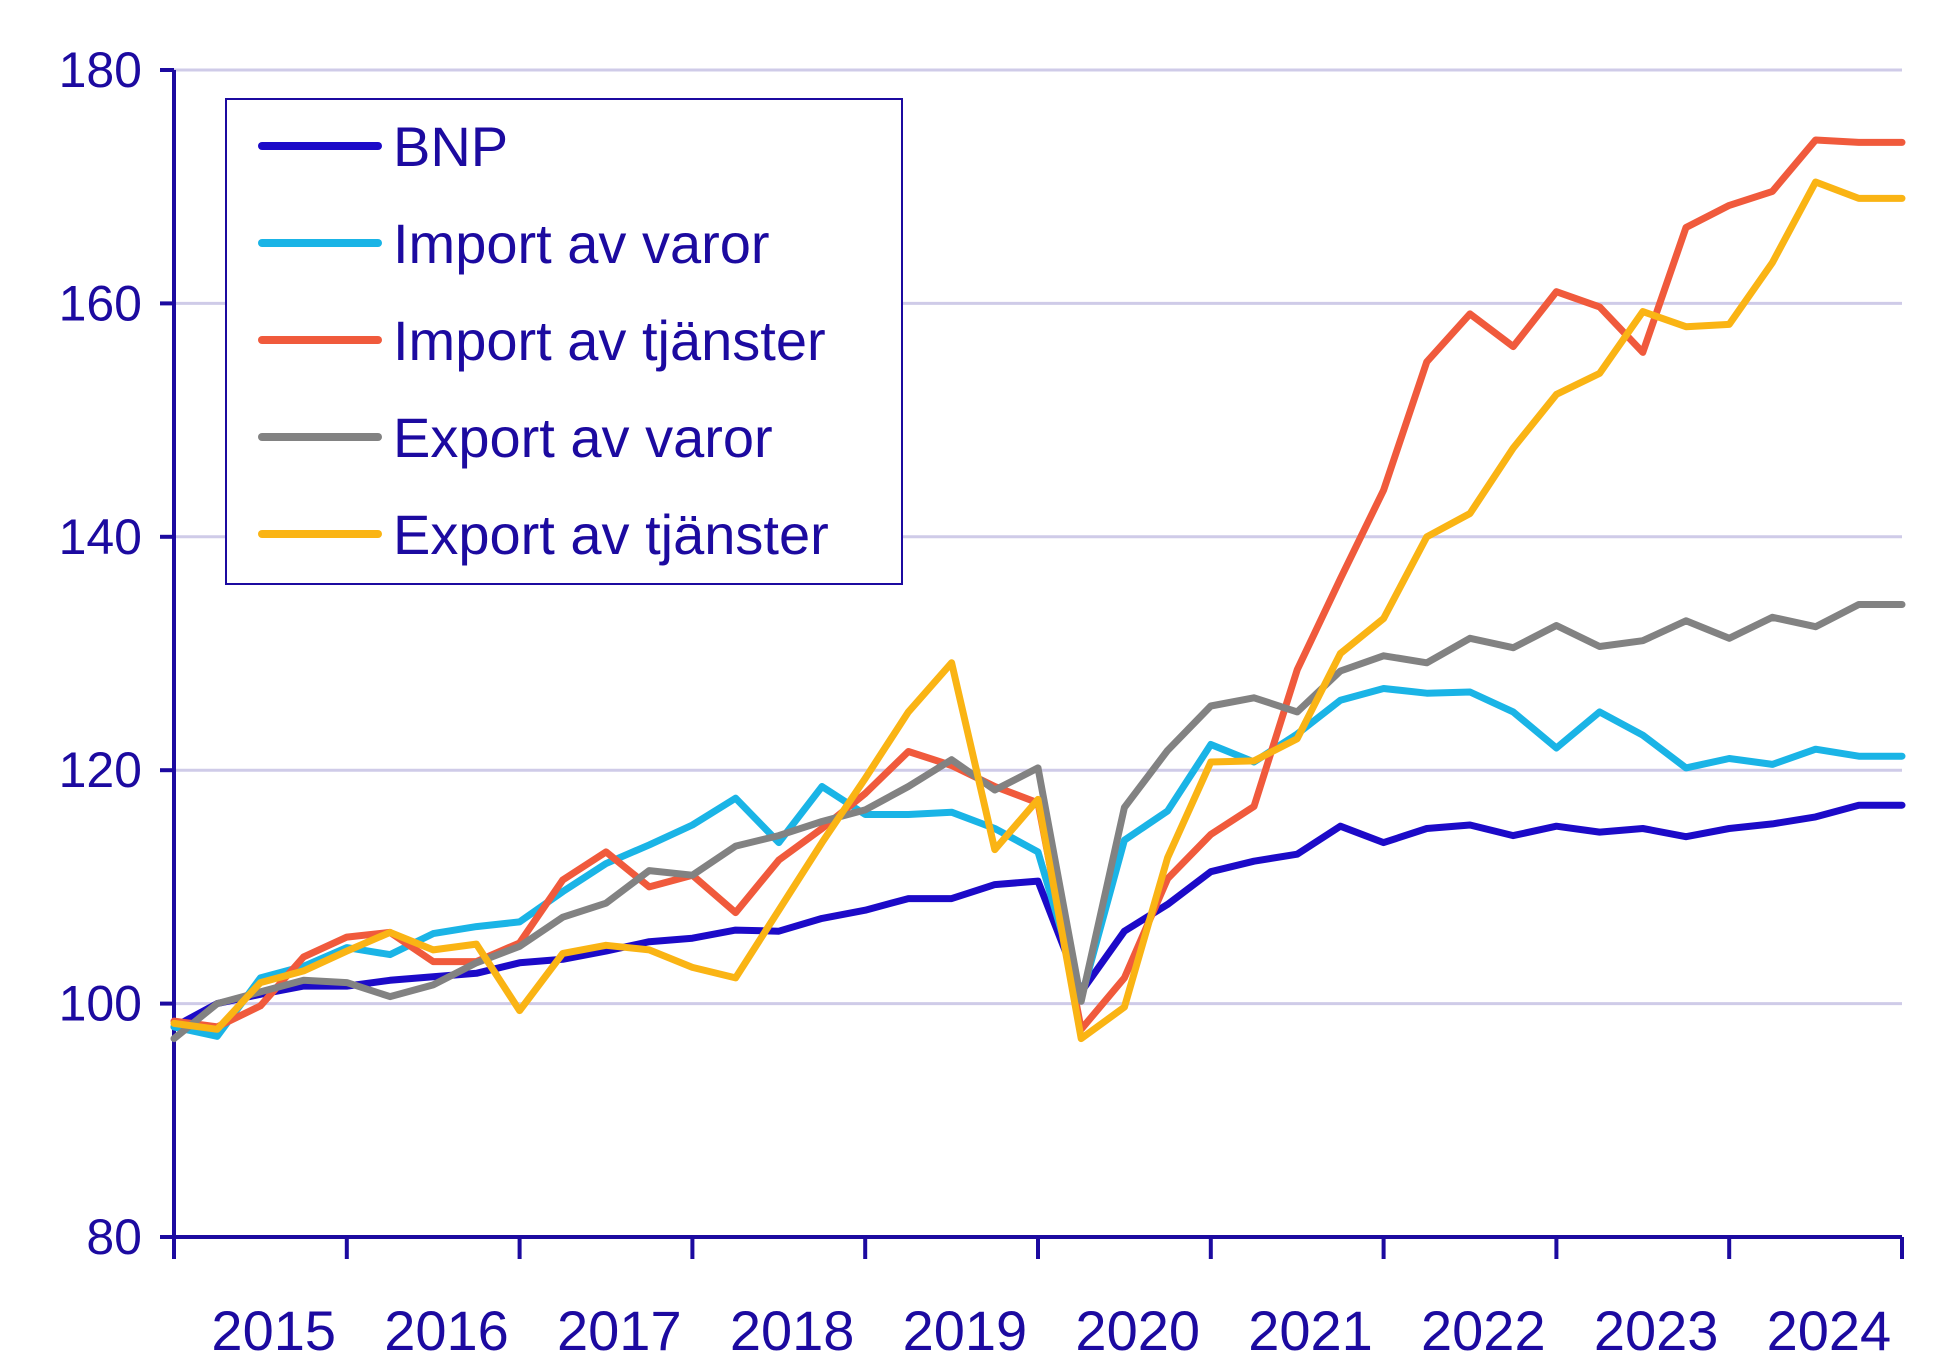 The width and height of the screenshot is (1960, 1360). Describe the element at coordinates (100, 770) in the screenshot. I see `y-tick-label: 120` at that location.